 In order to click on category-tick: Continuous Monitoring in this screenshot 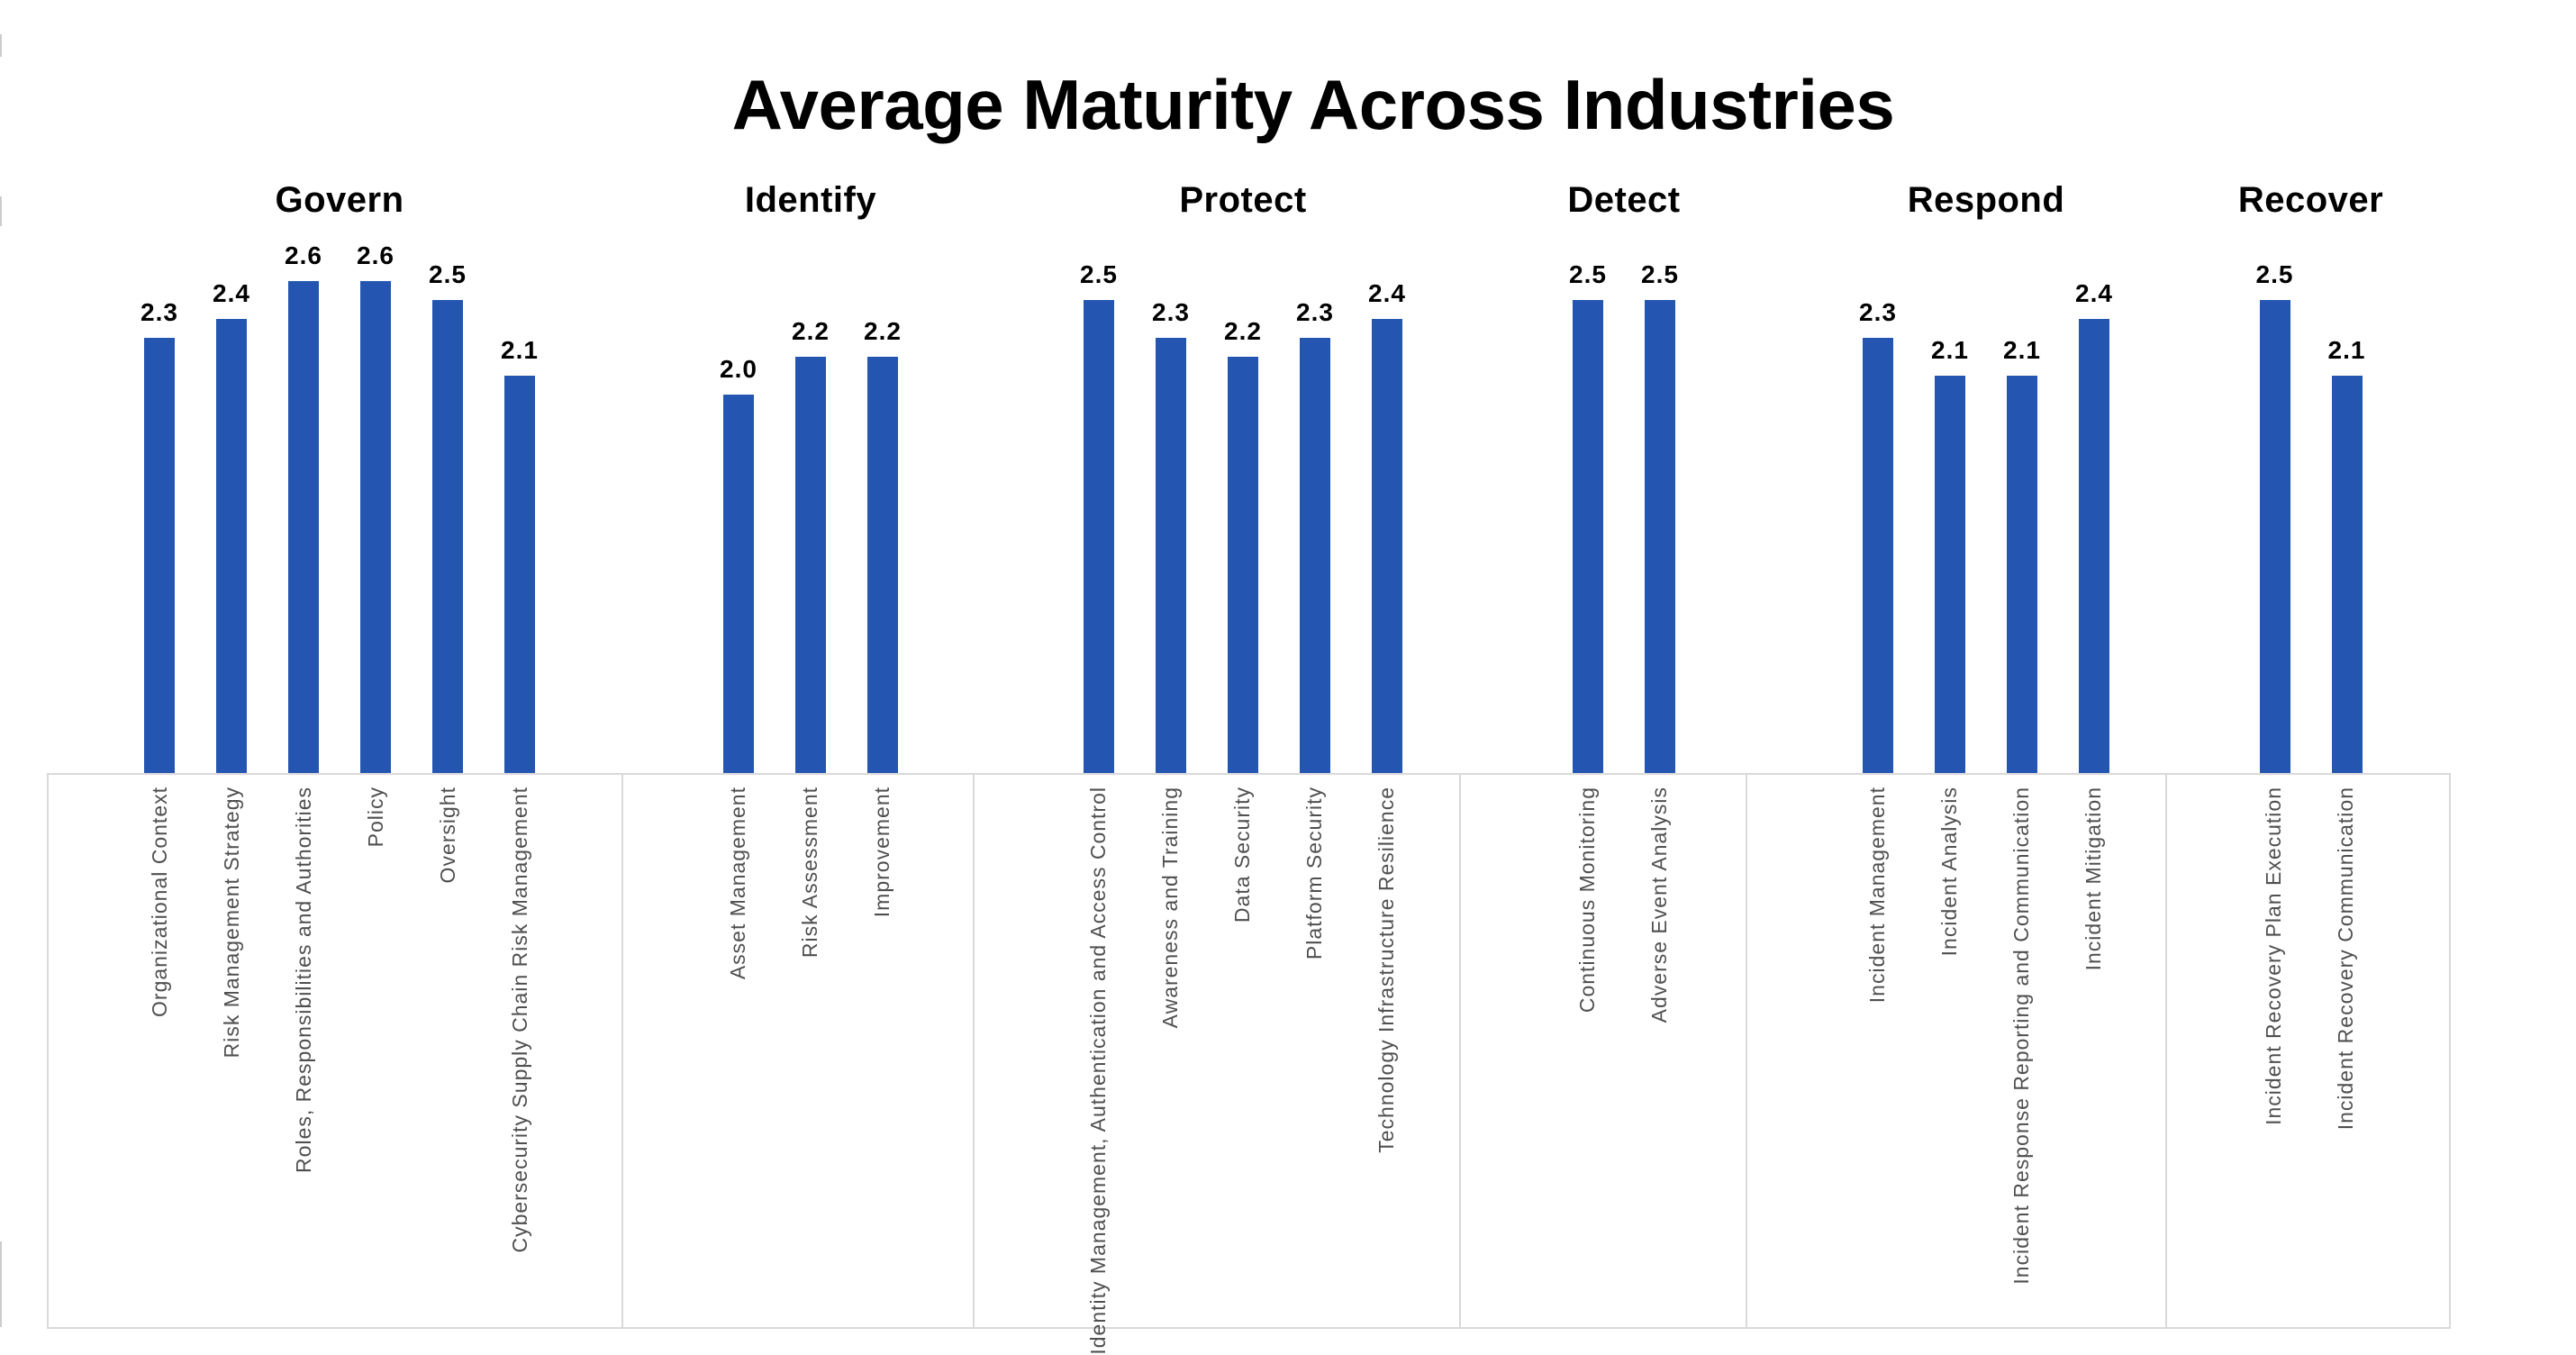, I will do `click(1587, 900)`.